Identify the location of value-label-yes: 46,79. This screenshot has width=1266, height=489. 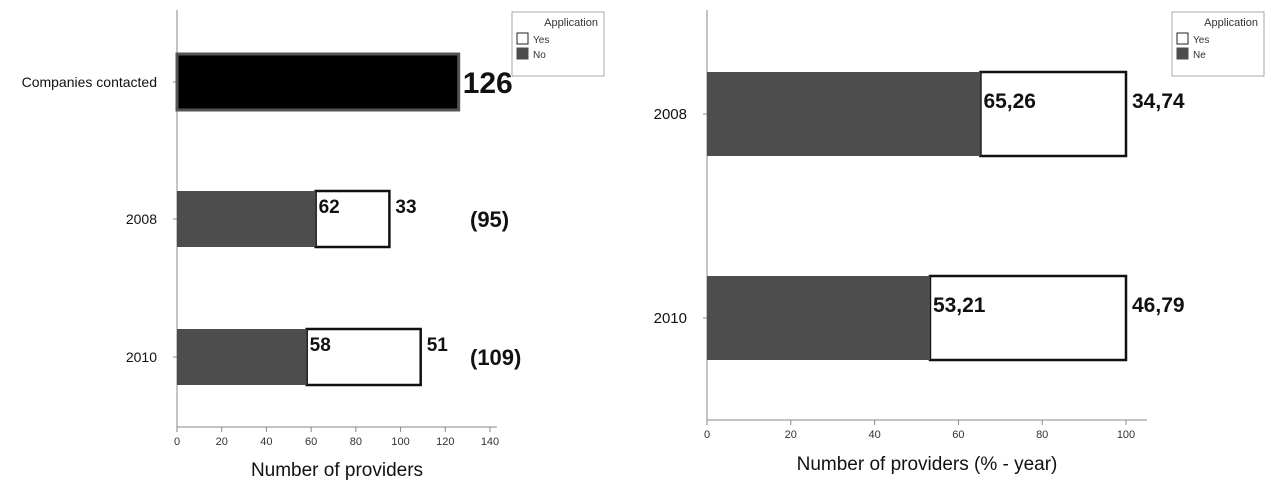
(1158, 305).